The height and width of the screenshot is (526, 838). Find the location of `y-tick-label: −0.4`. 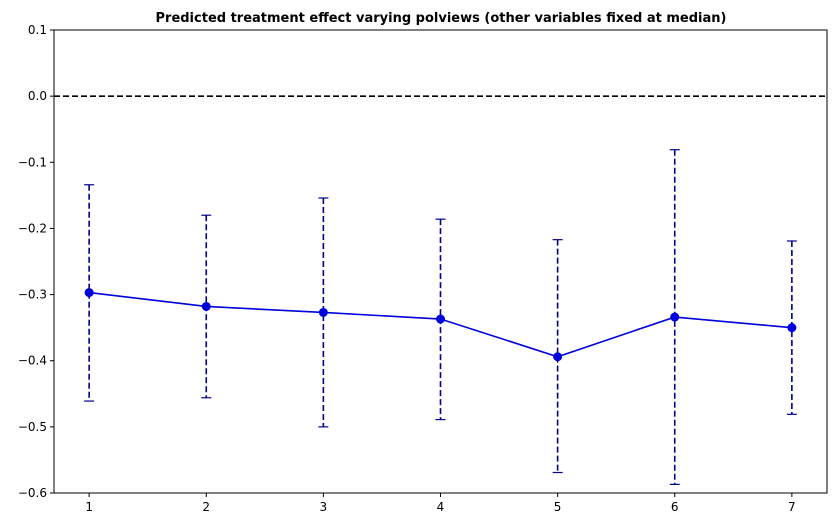

y-tick-label: −0.4 is located at coordinates (32, 361).